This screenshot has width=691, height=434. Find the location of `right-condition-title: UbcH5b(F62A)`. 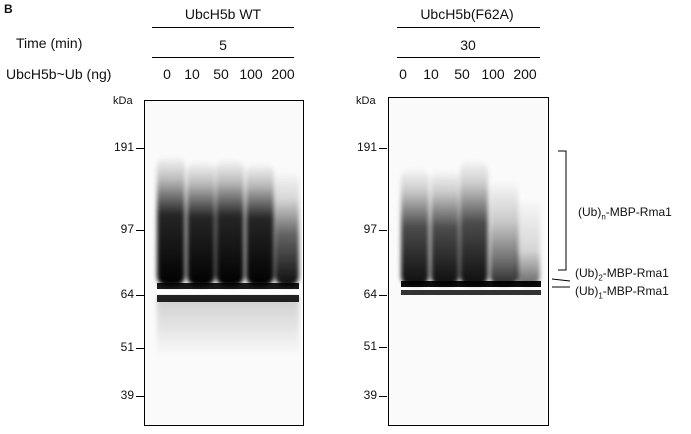

right-condition-title: UbcH5b(F62A) is located at coordinates (467, 14).